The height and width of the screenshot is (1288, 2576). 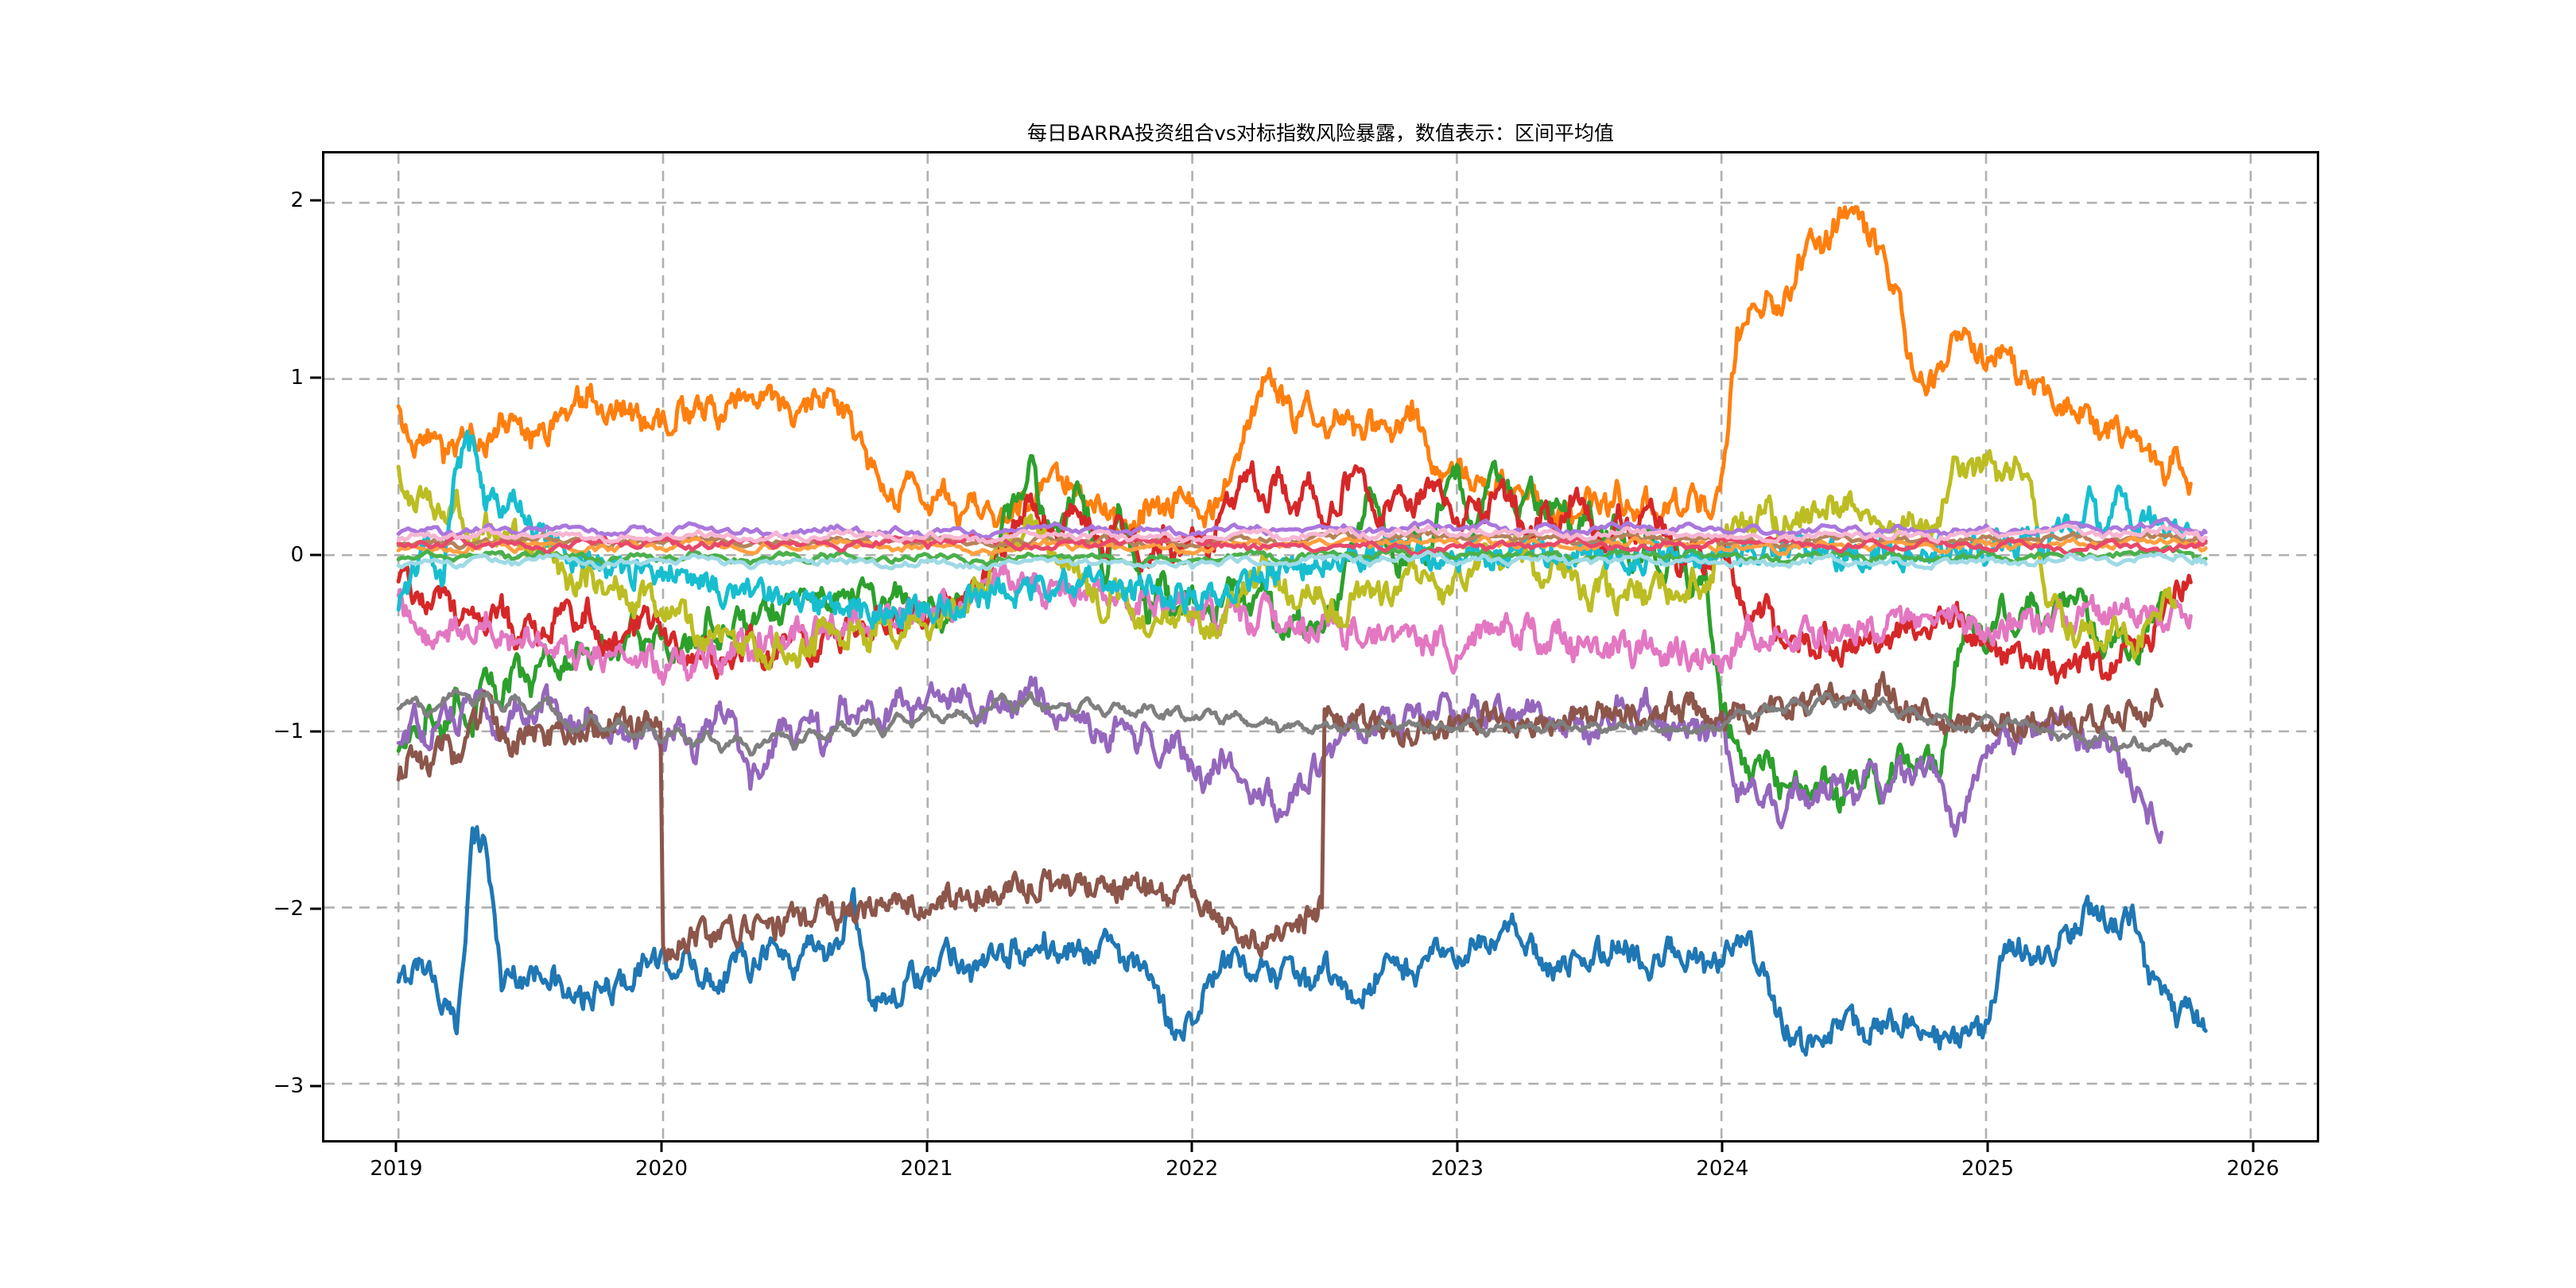 I want to click on x-tick-label: 2026, so click(x=2253, y=1169).